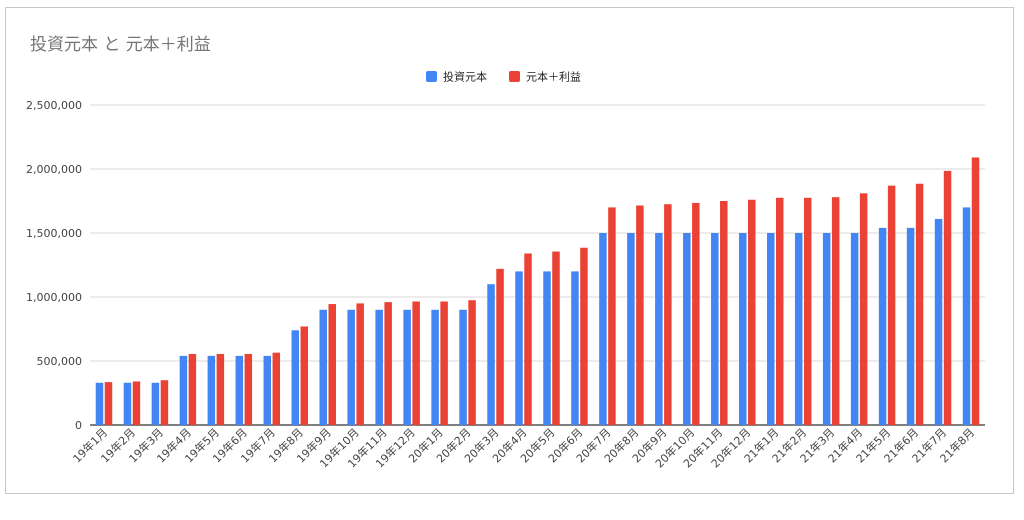 This screenshot has height=520, width=1024. I want to click on y-tick-label: 1,000,000, so click(54, 297).